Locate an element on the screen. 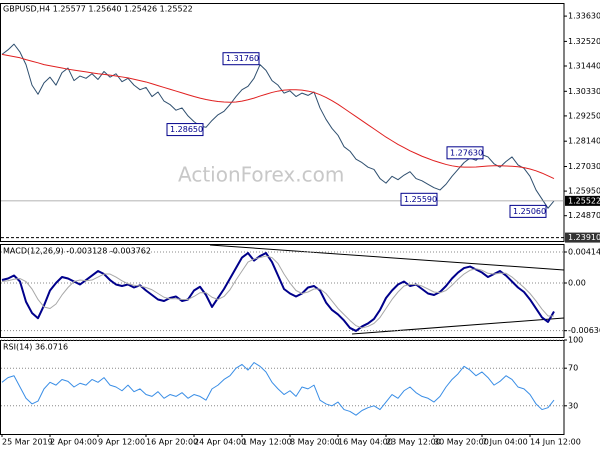  price-annotation: 1.28650 is located at coordinates (186, 129).